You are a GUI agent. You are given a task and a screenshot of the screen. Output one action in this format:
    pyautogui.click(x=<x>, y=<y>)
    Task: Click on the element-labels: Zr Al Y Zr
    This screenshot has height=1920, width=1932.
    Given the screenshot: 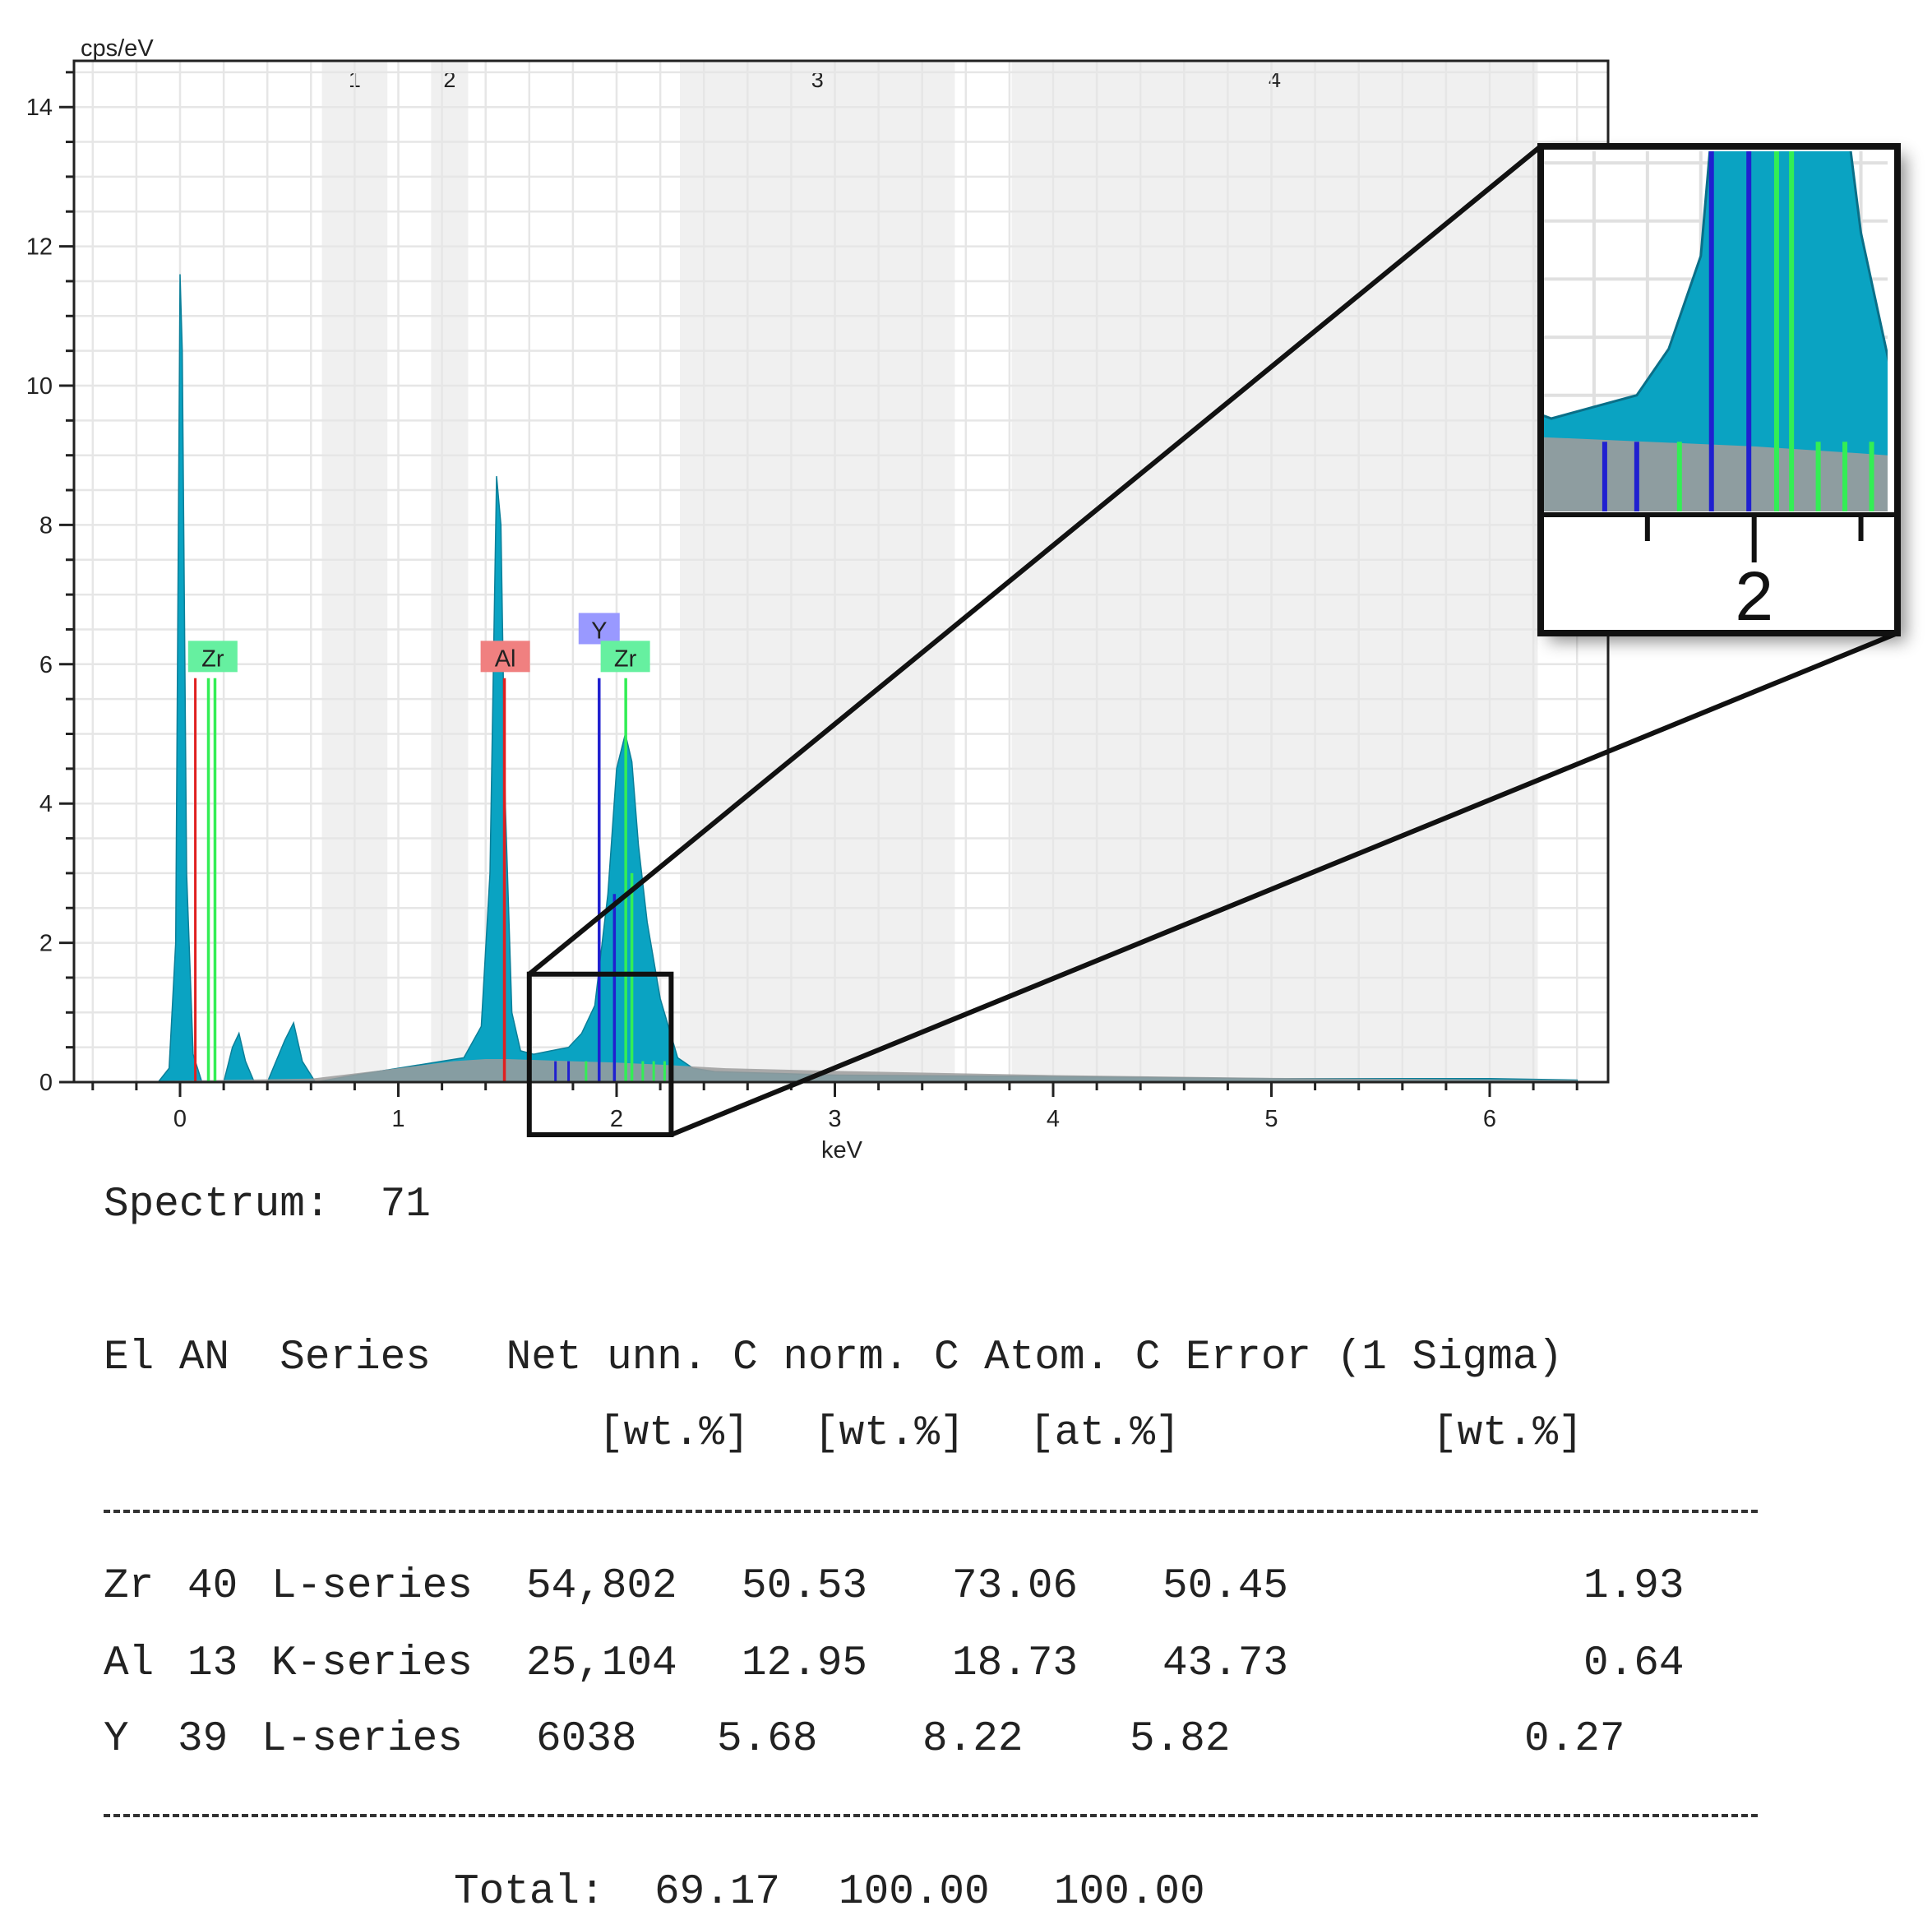 What is the action you would take?
    pyautogui.click(x=418, y=643)
    